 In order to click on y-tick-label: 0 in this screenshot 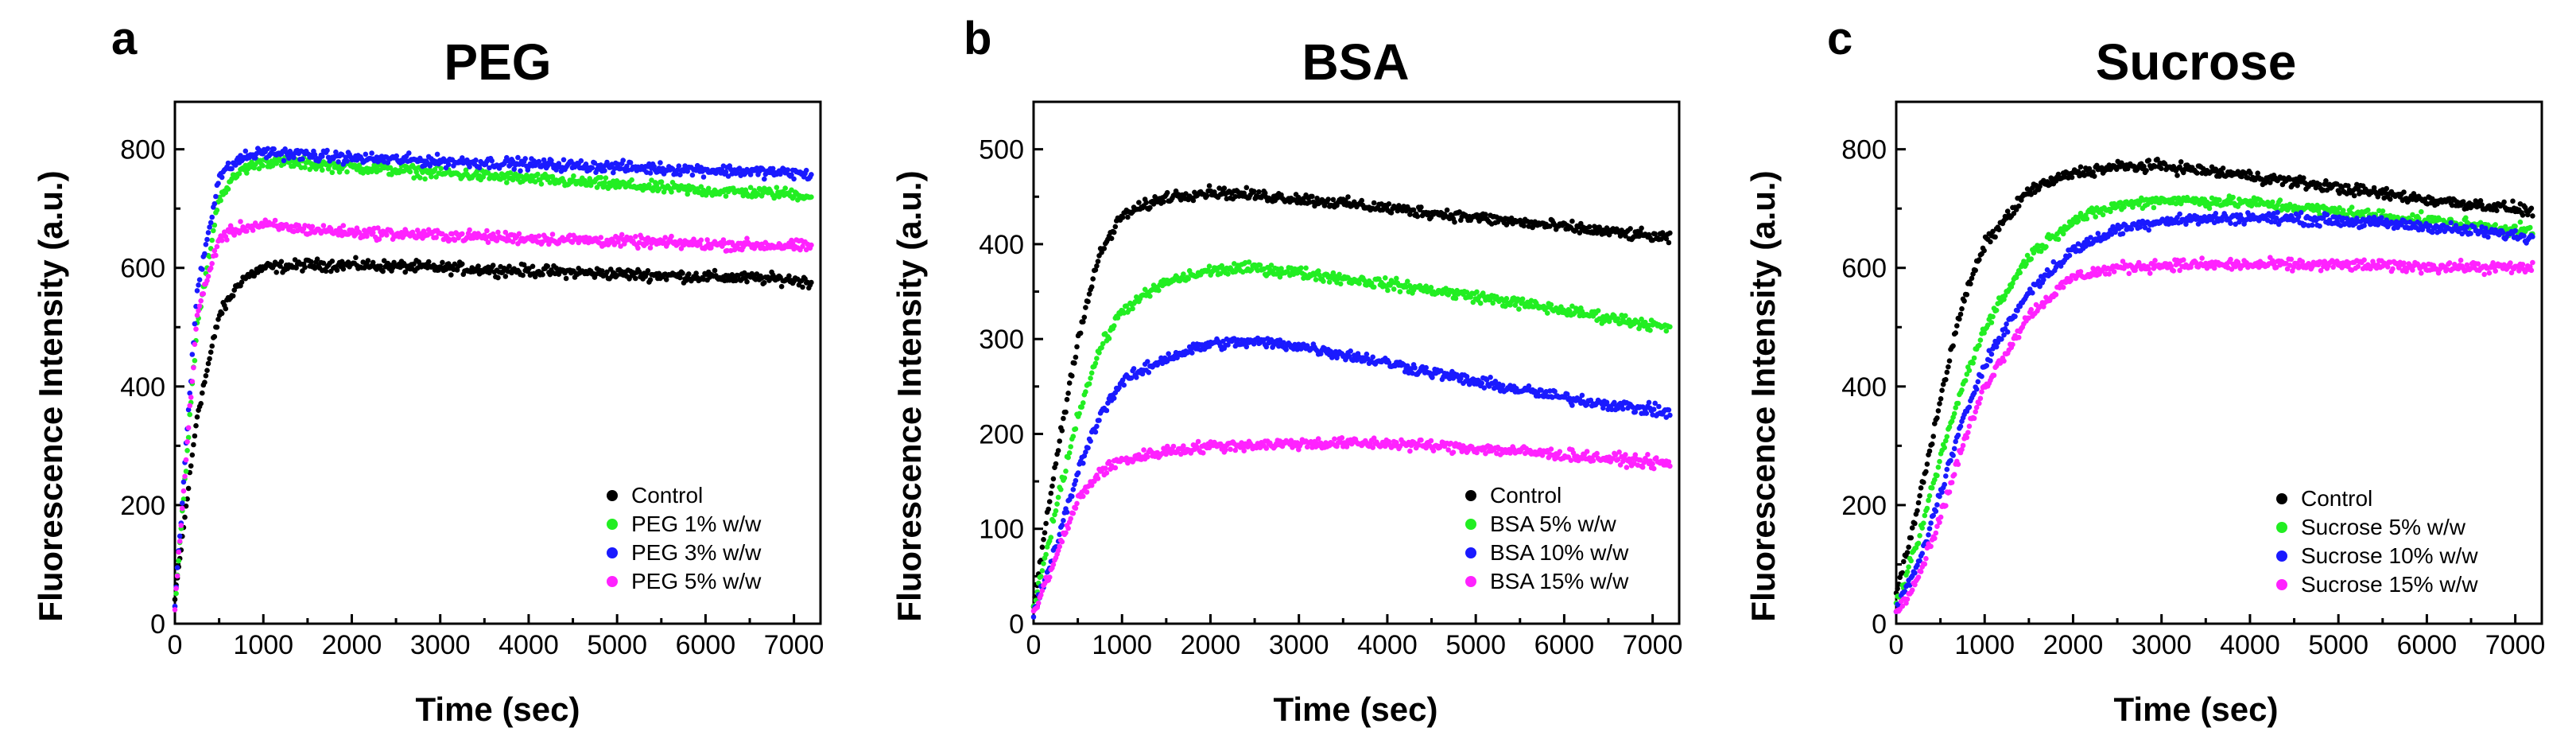, I will do `click(1016, 624)`.